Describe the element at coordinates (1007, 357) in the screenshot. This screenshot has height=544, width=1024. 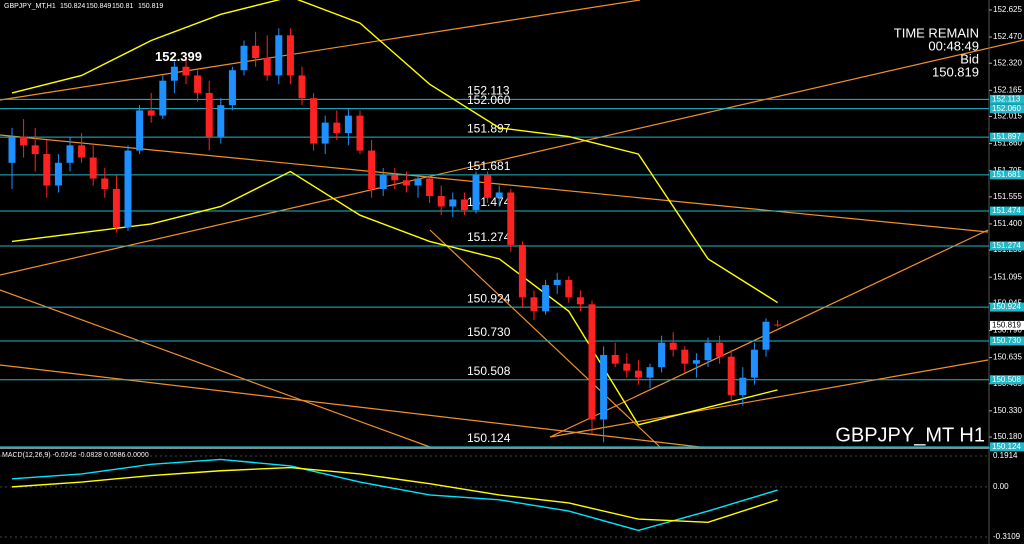
I see `y-tick-label: 150.635` at that location.